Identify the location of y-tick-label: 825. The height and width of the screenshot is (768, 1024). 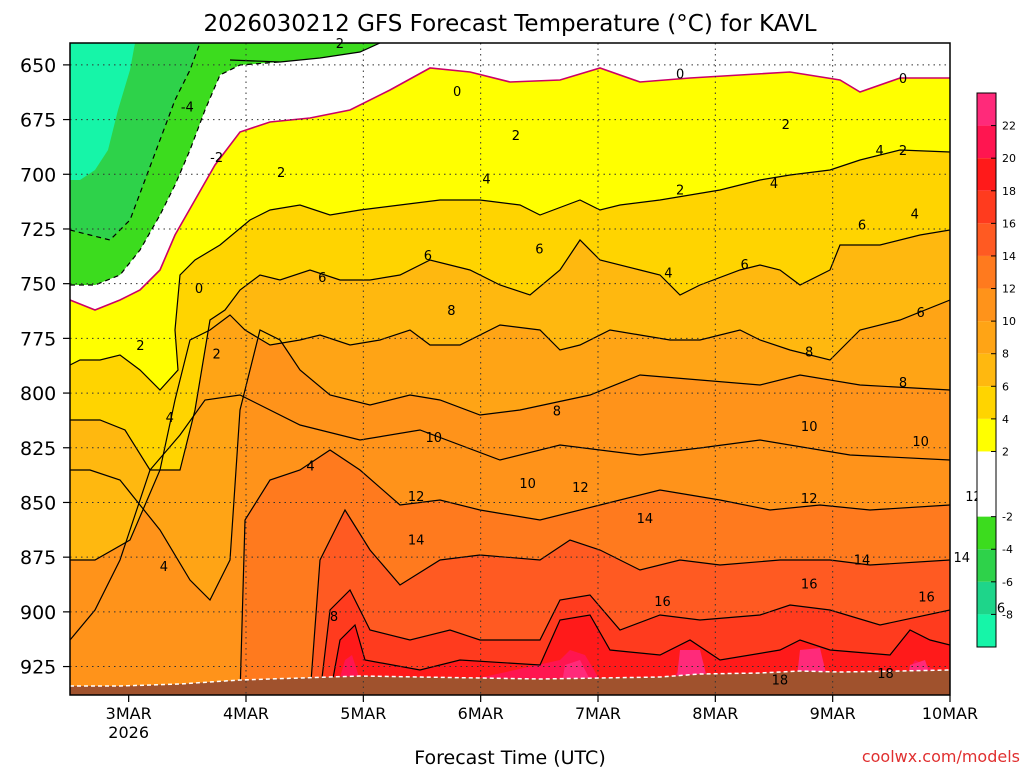
(38, 449).